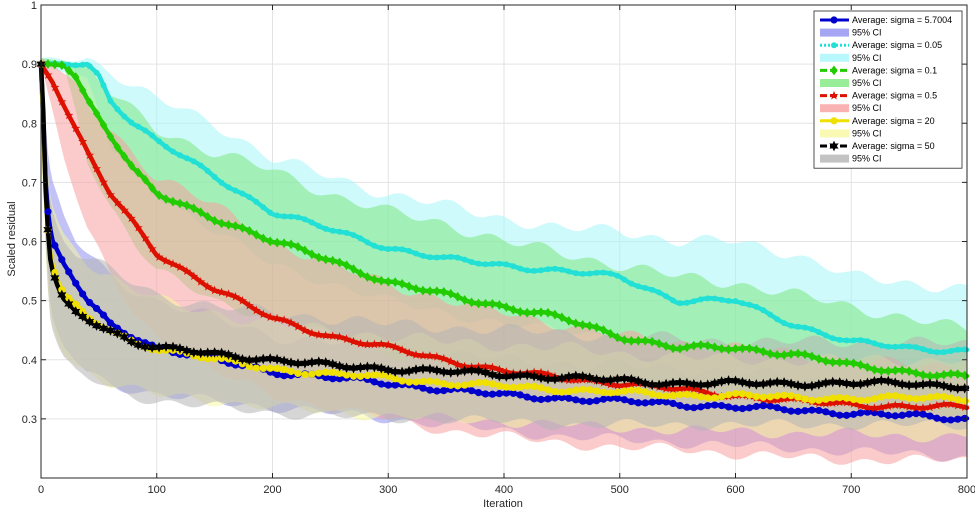 This screenshot has width=975, height=513. What do you see at coordinates (851, 490) in the screenshot?
I see `x-tick-label: 700` at bounding box center [851, 490].